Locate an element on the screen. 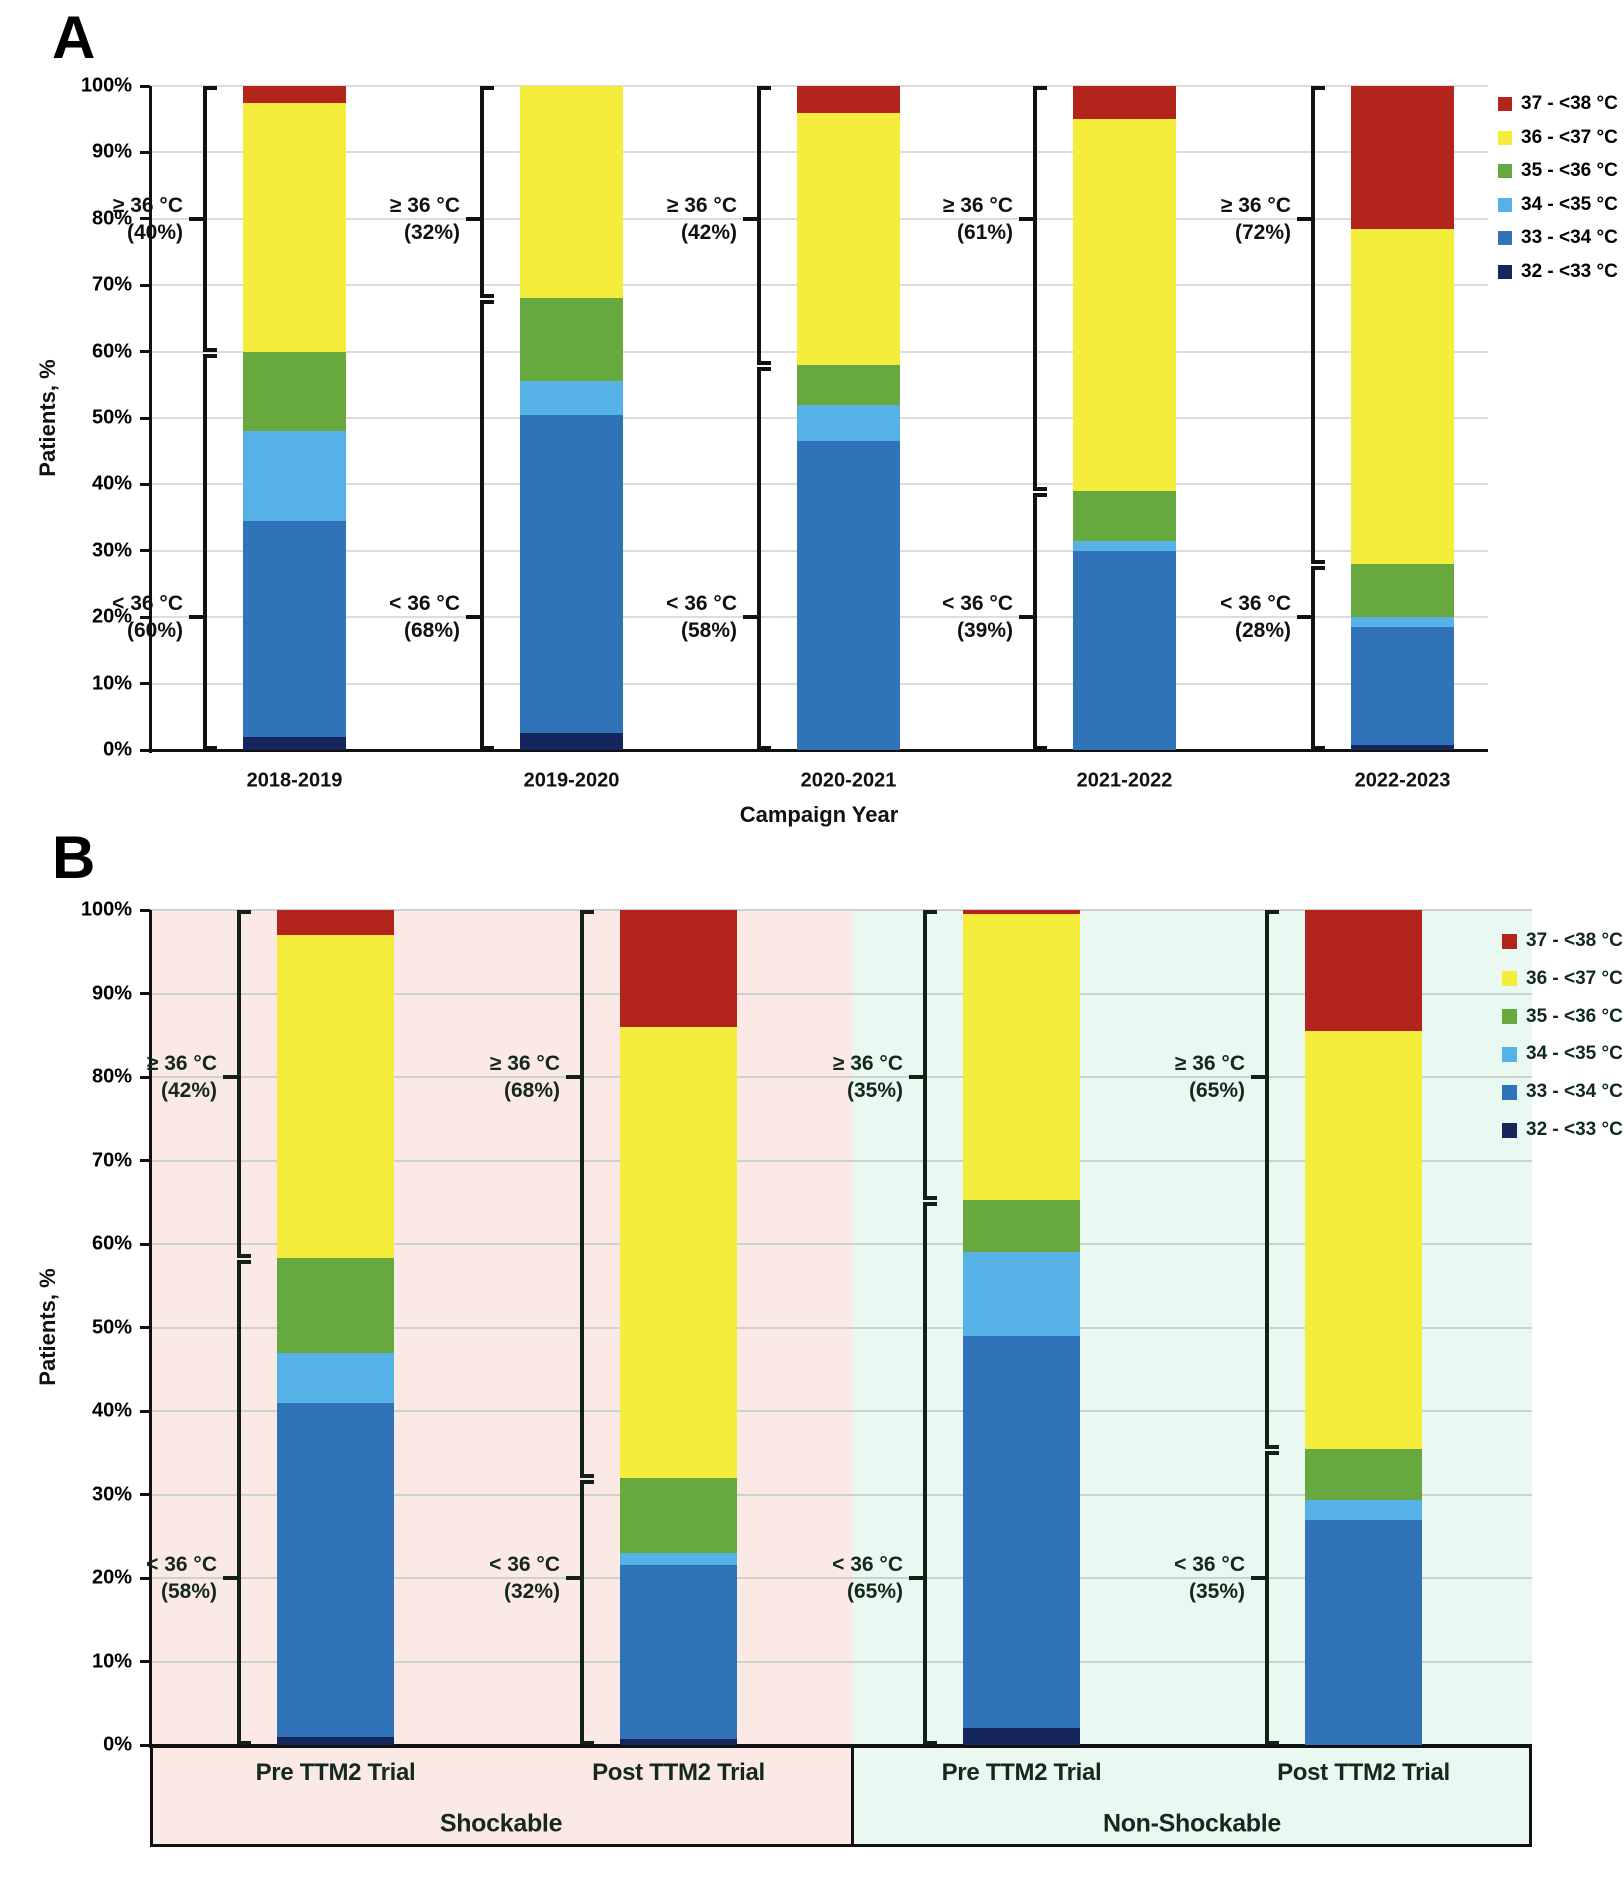 The height and width of the screenshot is (1882, 1624). y-axis-line is located at coordinates (150, 1329).